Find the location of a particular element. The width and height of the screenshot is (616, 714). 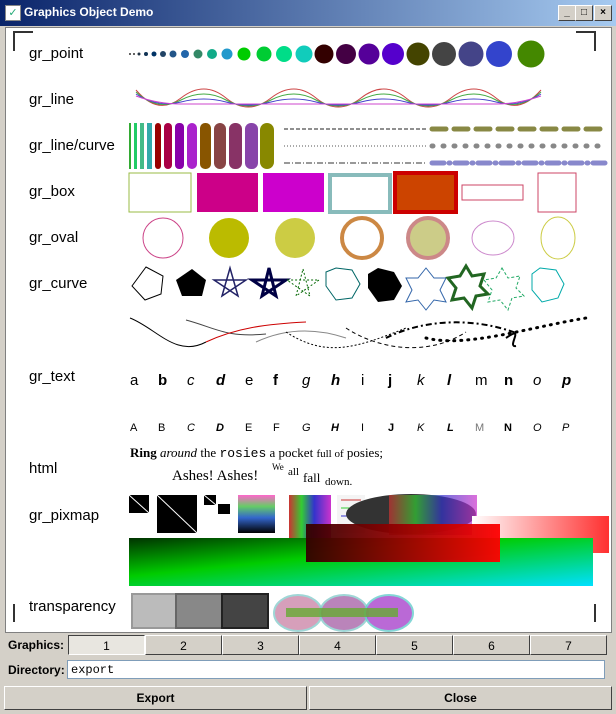

html-all: all is located at coordinates (293, 472).